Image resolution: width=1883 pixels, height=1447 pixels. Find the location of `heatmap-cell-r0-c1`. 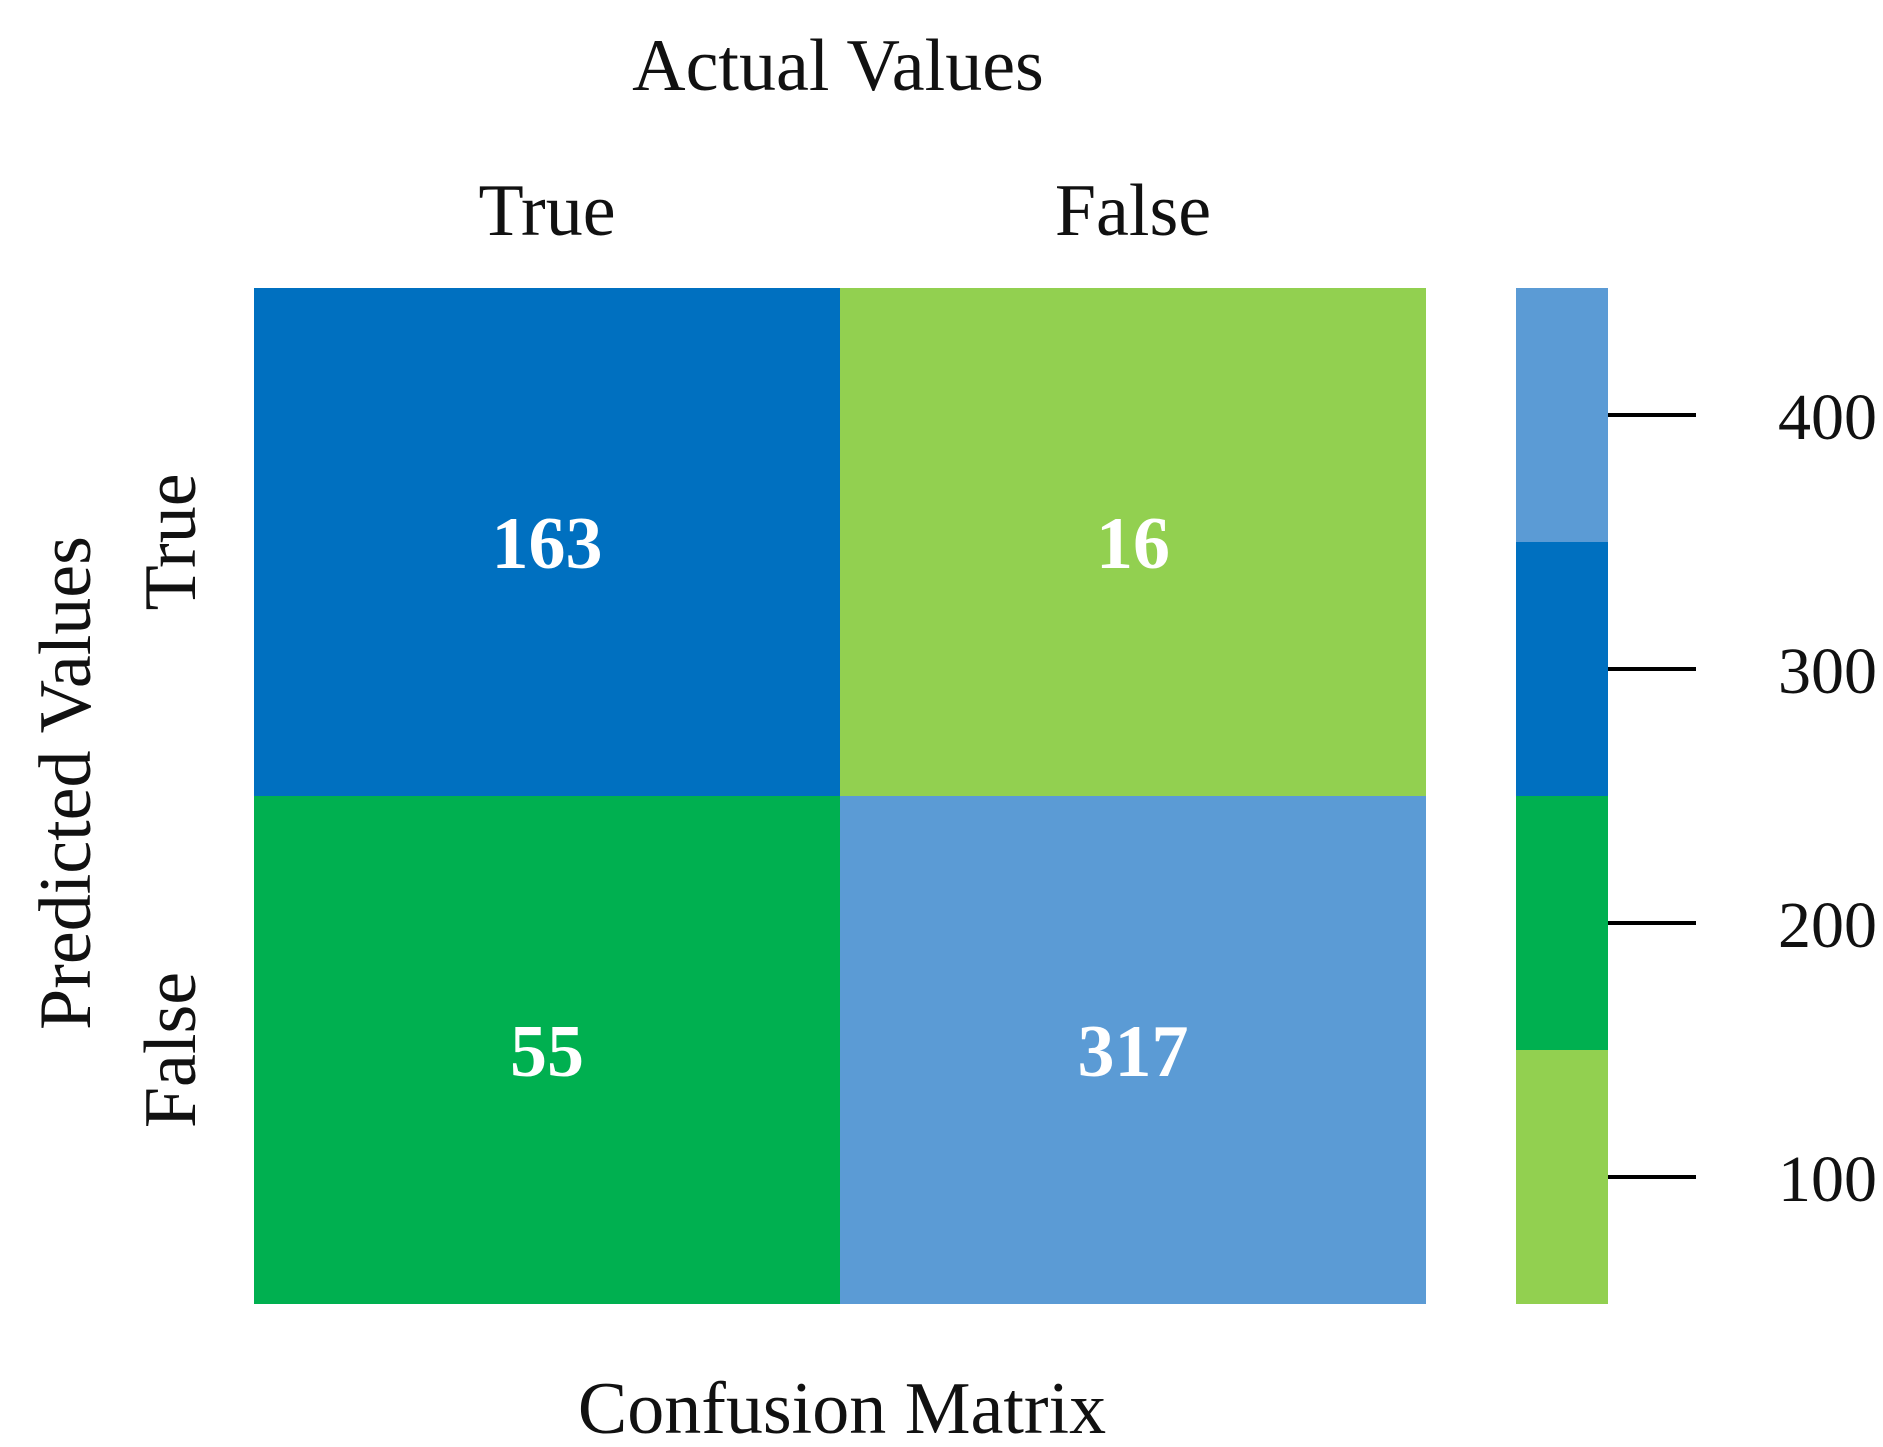

heatmap-cell-r0-c1 is located at coordinates (1133, 542).